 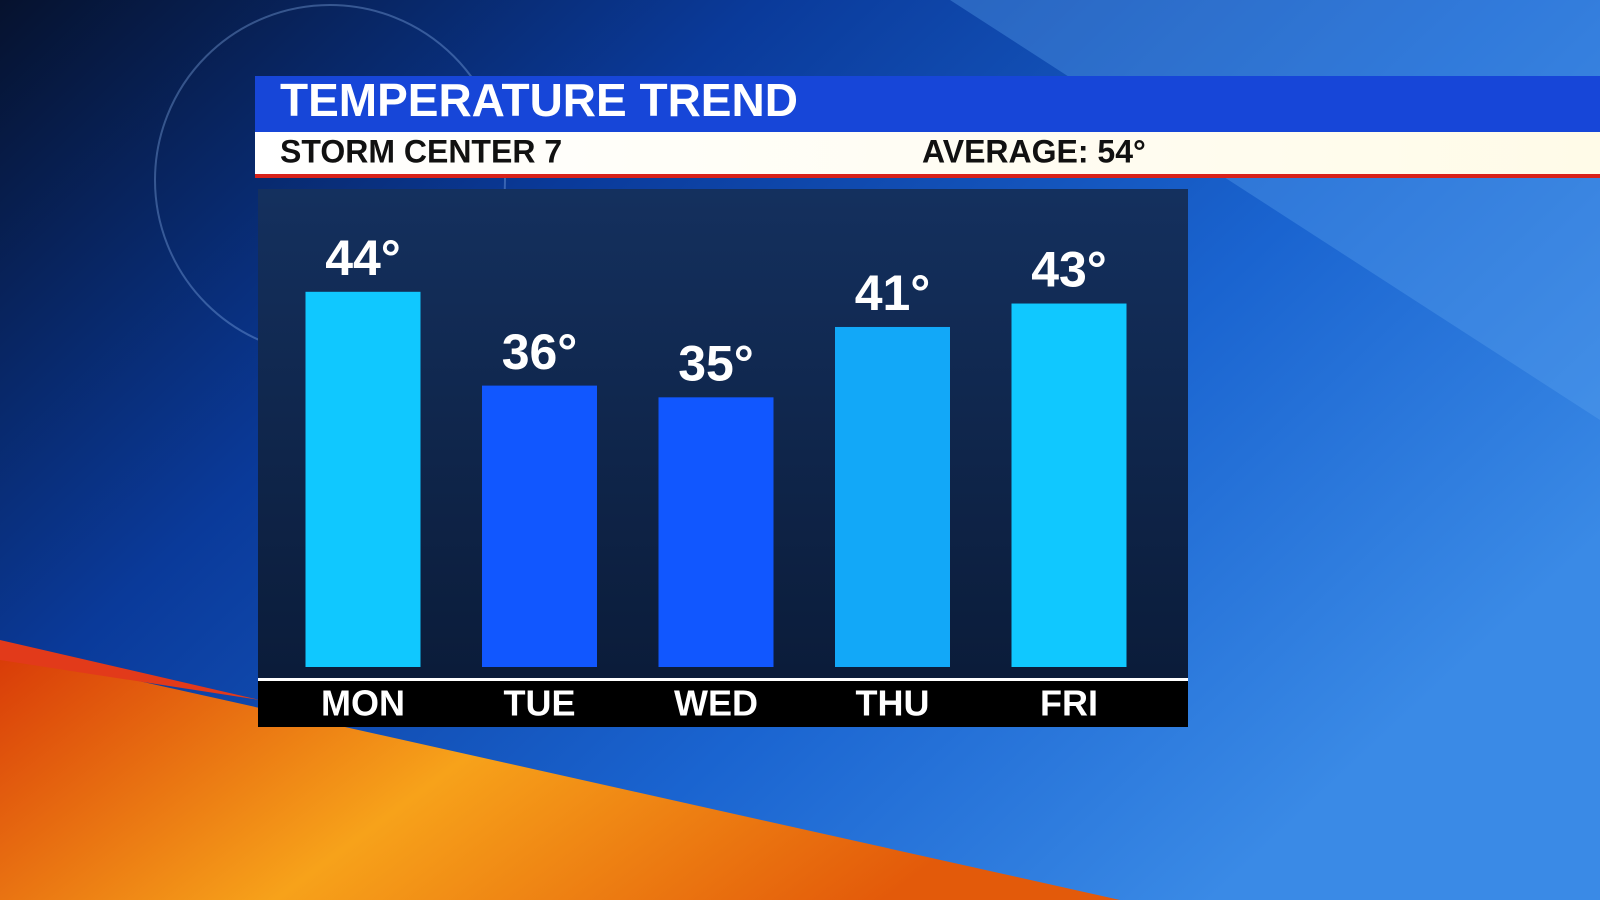 I want to click on red-swoosh, so click(x=130, y=670).